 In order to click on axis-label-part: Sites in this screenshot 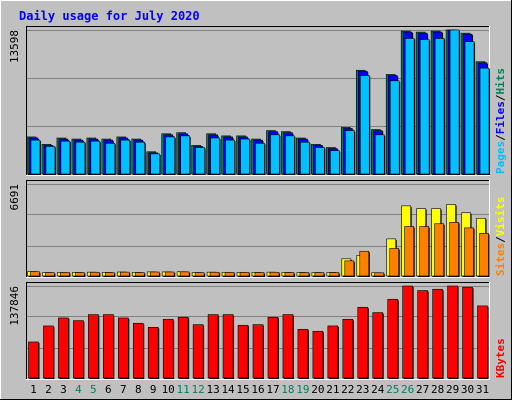, I will do `click(500, 259)`.